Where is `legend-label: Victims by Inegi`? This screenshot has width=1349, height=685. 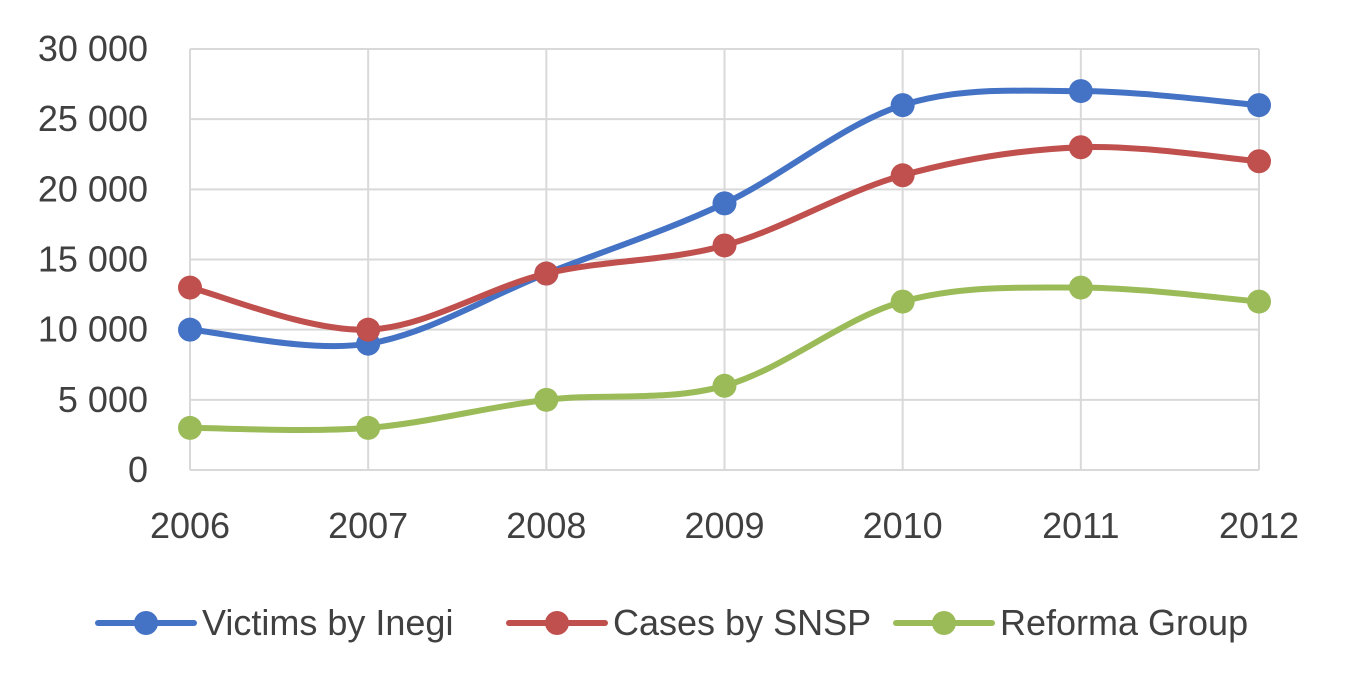 legend-label: Victims by Inegi is located at coordinates (327, 622).